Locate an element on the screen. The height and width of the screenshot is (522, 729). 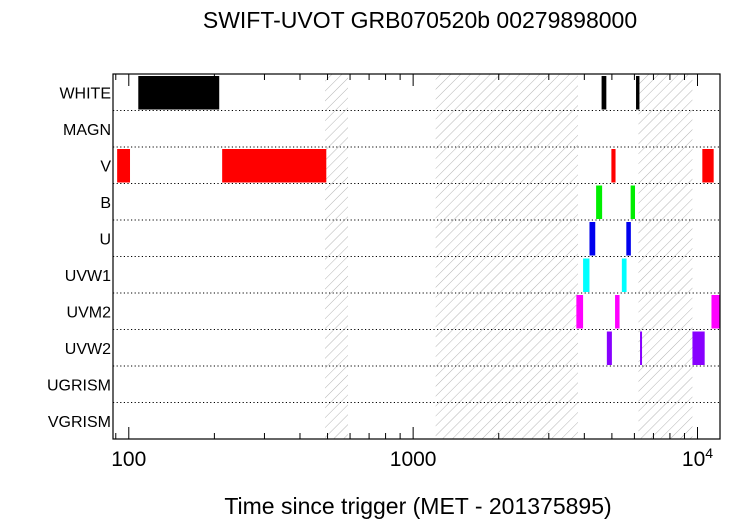
row-label-white: WHITE is located at coordinates (85, 93).